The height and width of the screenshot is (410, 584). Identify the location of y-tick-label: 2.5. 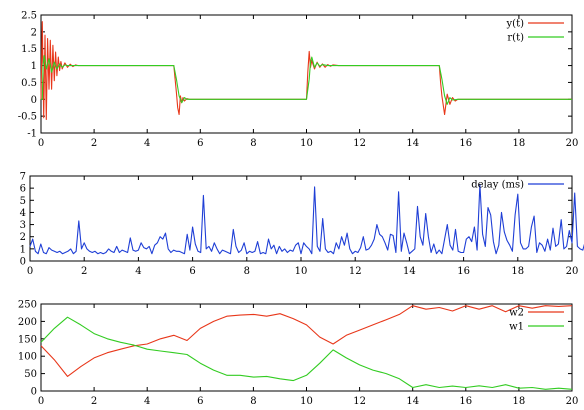
(29, 16).